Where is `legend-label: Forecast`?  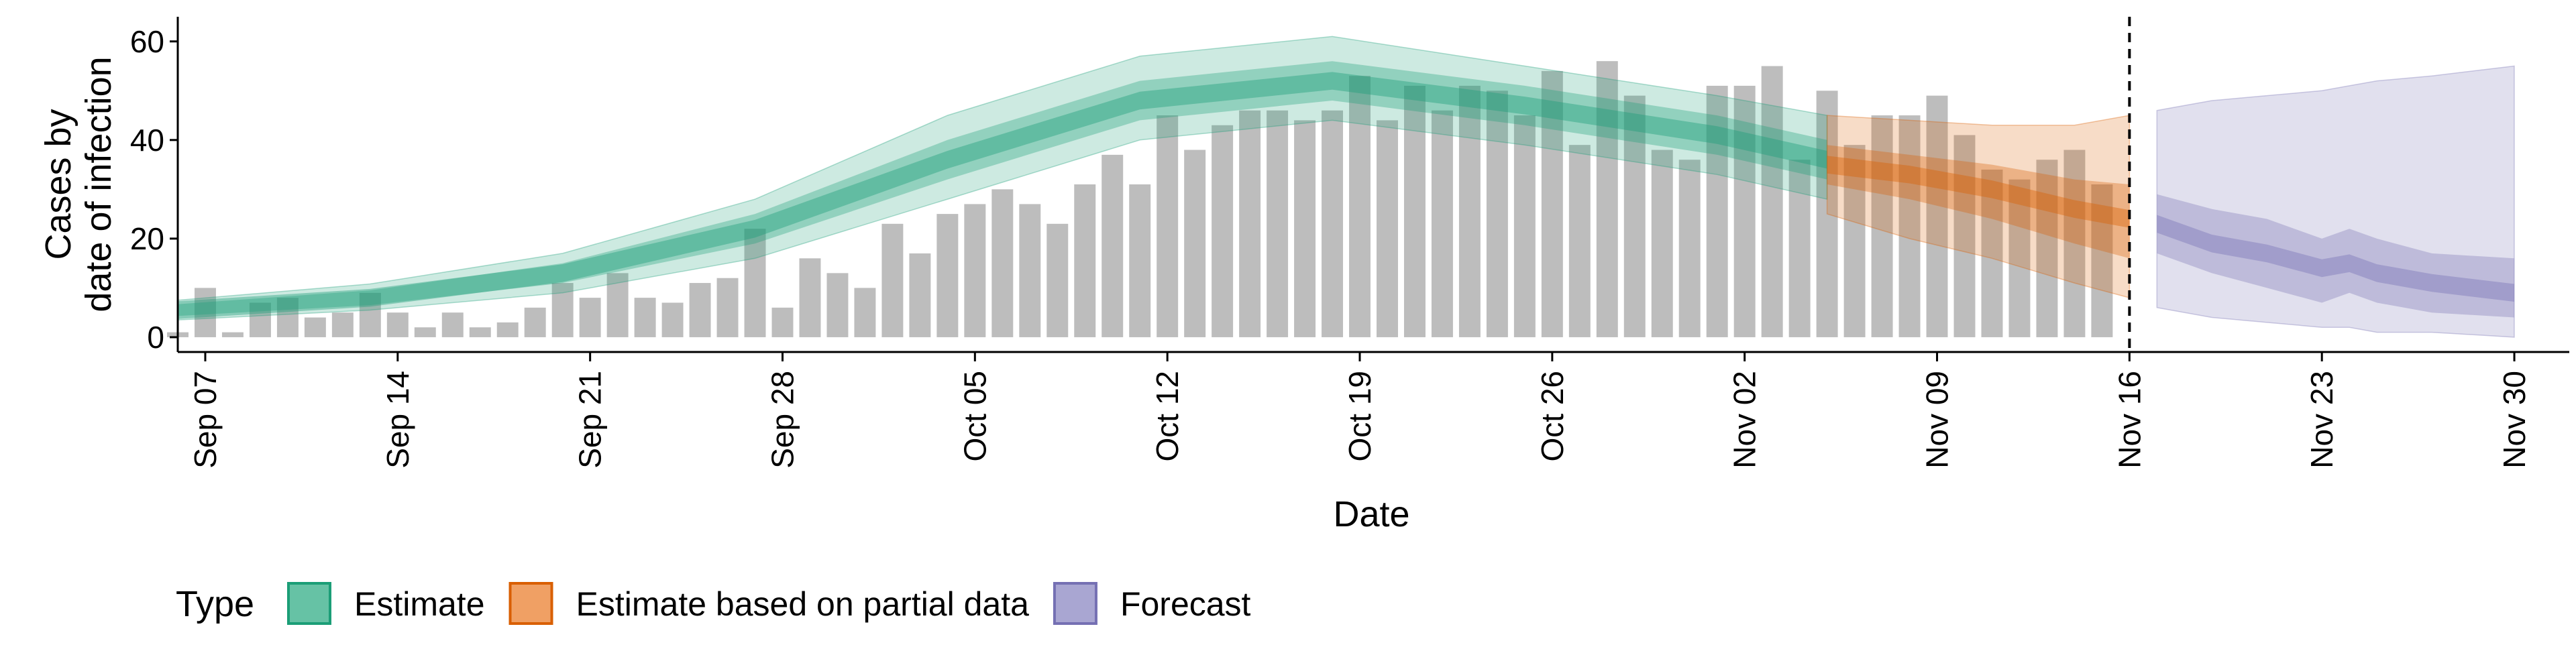 legend-label: Forecast is located at coordinates (1185, 604).